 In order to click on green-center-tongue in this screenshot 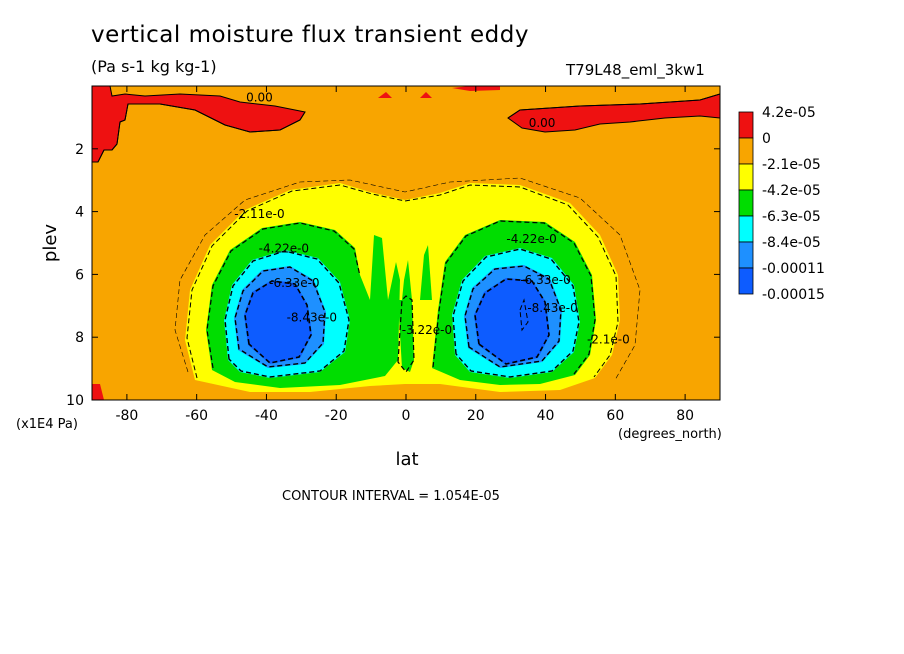, I will do `click(406, 316)`.